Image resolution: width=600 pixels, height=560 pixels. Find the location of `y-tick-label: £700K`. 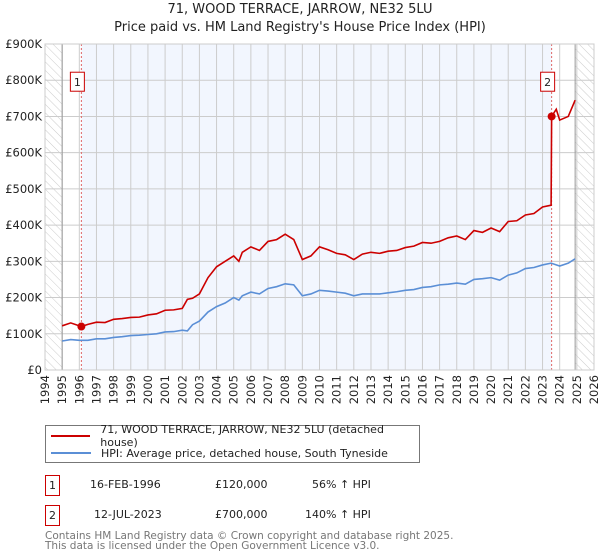

y-tick-label: £700K is located at coordinates (23, 116).